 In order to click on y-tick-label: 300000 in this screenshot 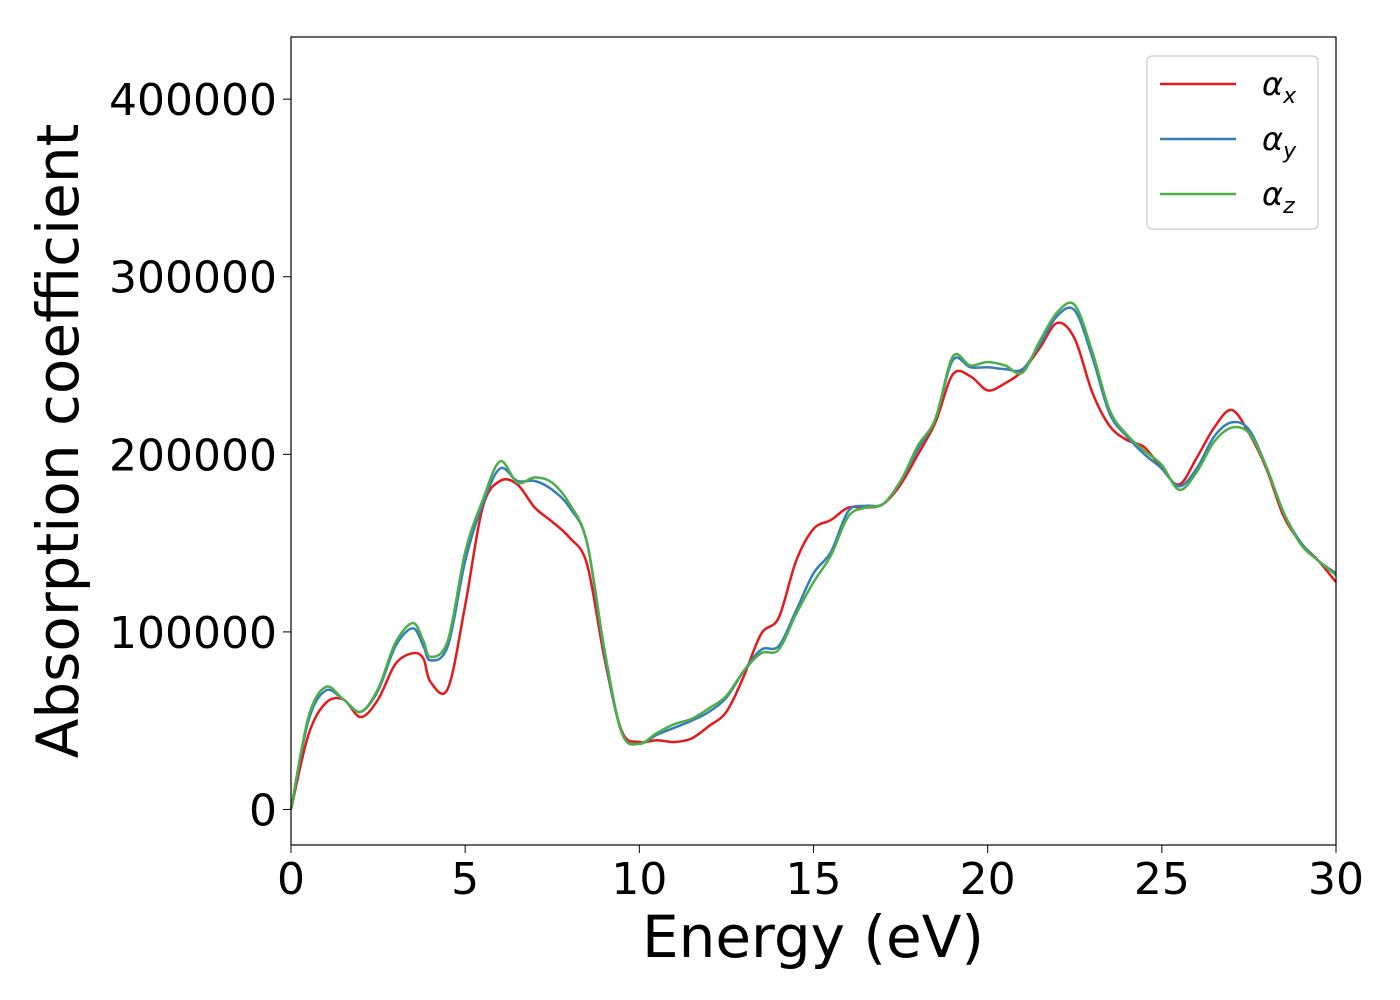, I will do `click(193, 278)`.